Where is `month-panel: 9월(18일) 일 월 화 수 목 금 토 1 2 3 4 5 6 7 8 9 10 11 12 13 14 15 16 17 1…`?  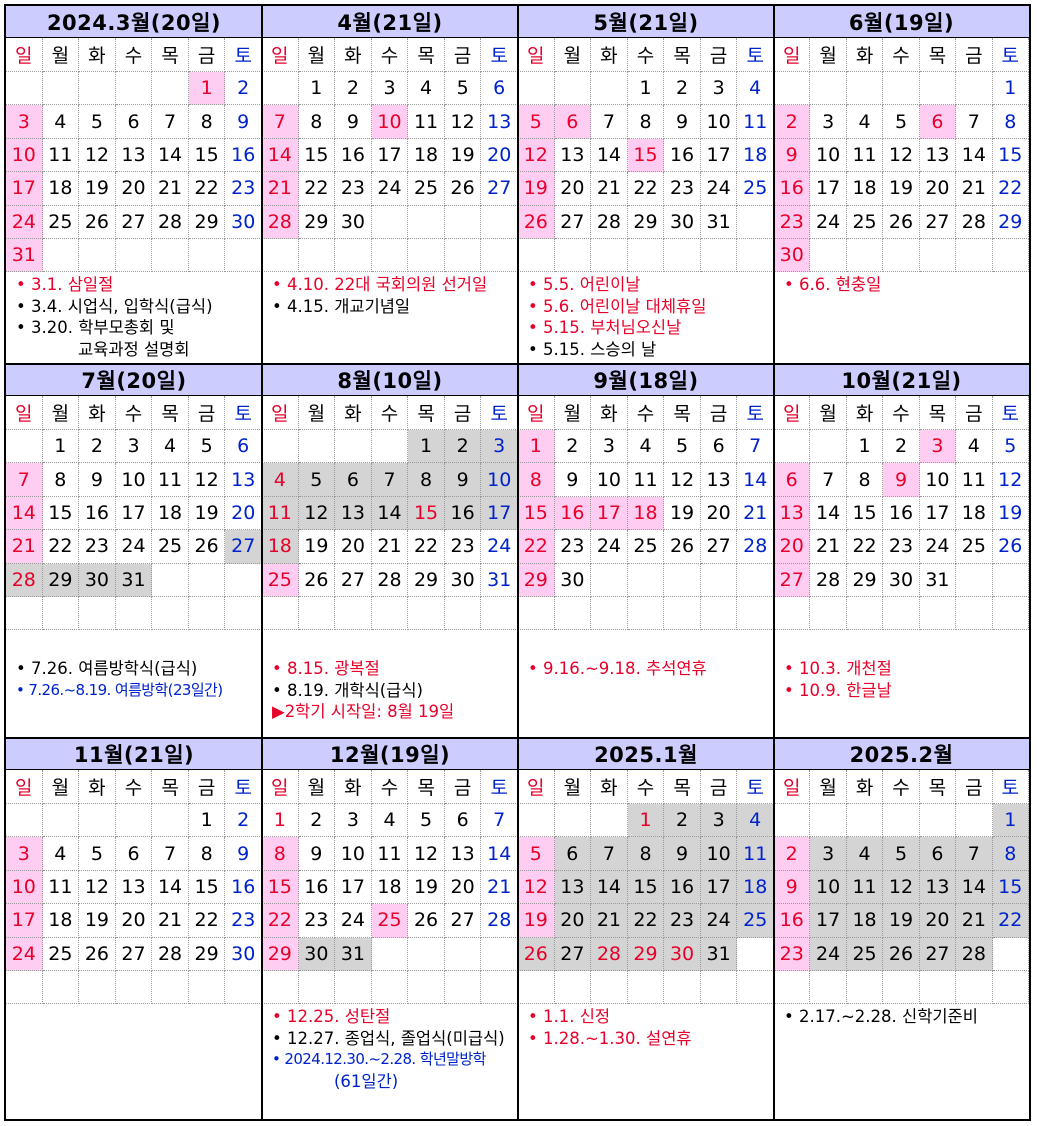 month-panel: 9월(18일) 일 월 화 수 목 금 토 1 2 3 4 5 6 7 8 9 10 11 12 13 14 15 16 17 1… is located at coordinates (646, 551).